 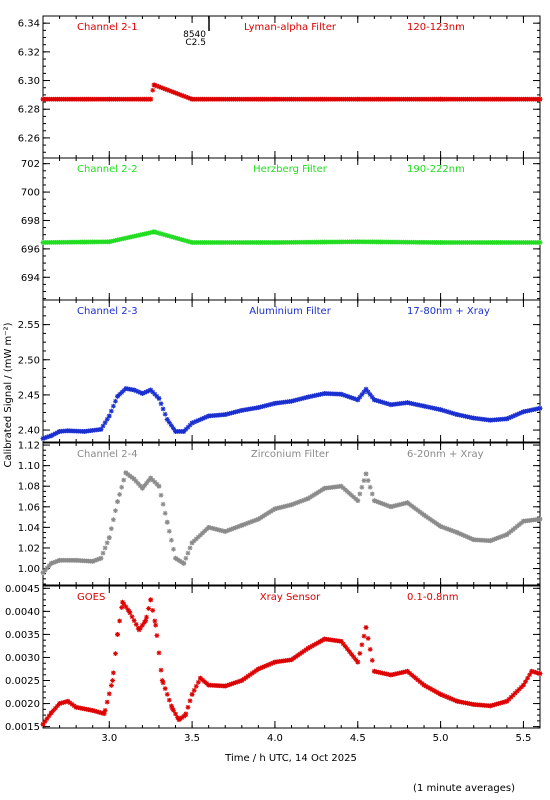 I want to click on y-tick-label: 2.50, so click(x=29, y=360).